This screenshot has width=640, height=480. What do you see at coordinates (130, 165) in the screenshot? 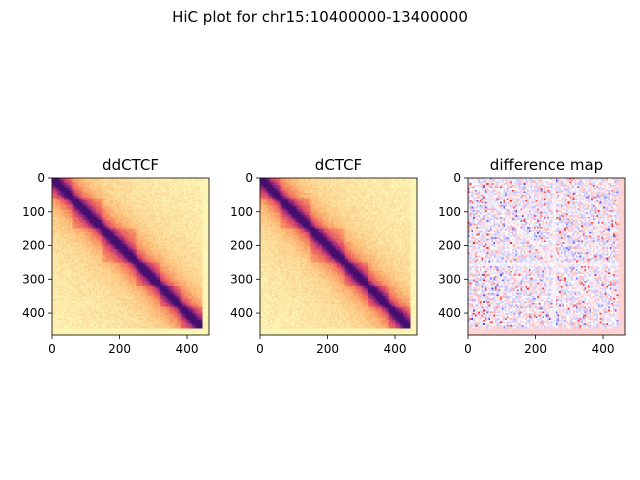
I see `panel-title: ddCTCF` at bounding box center [130, 165].